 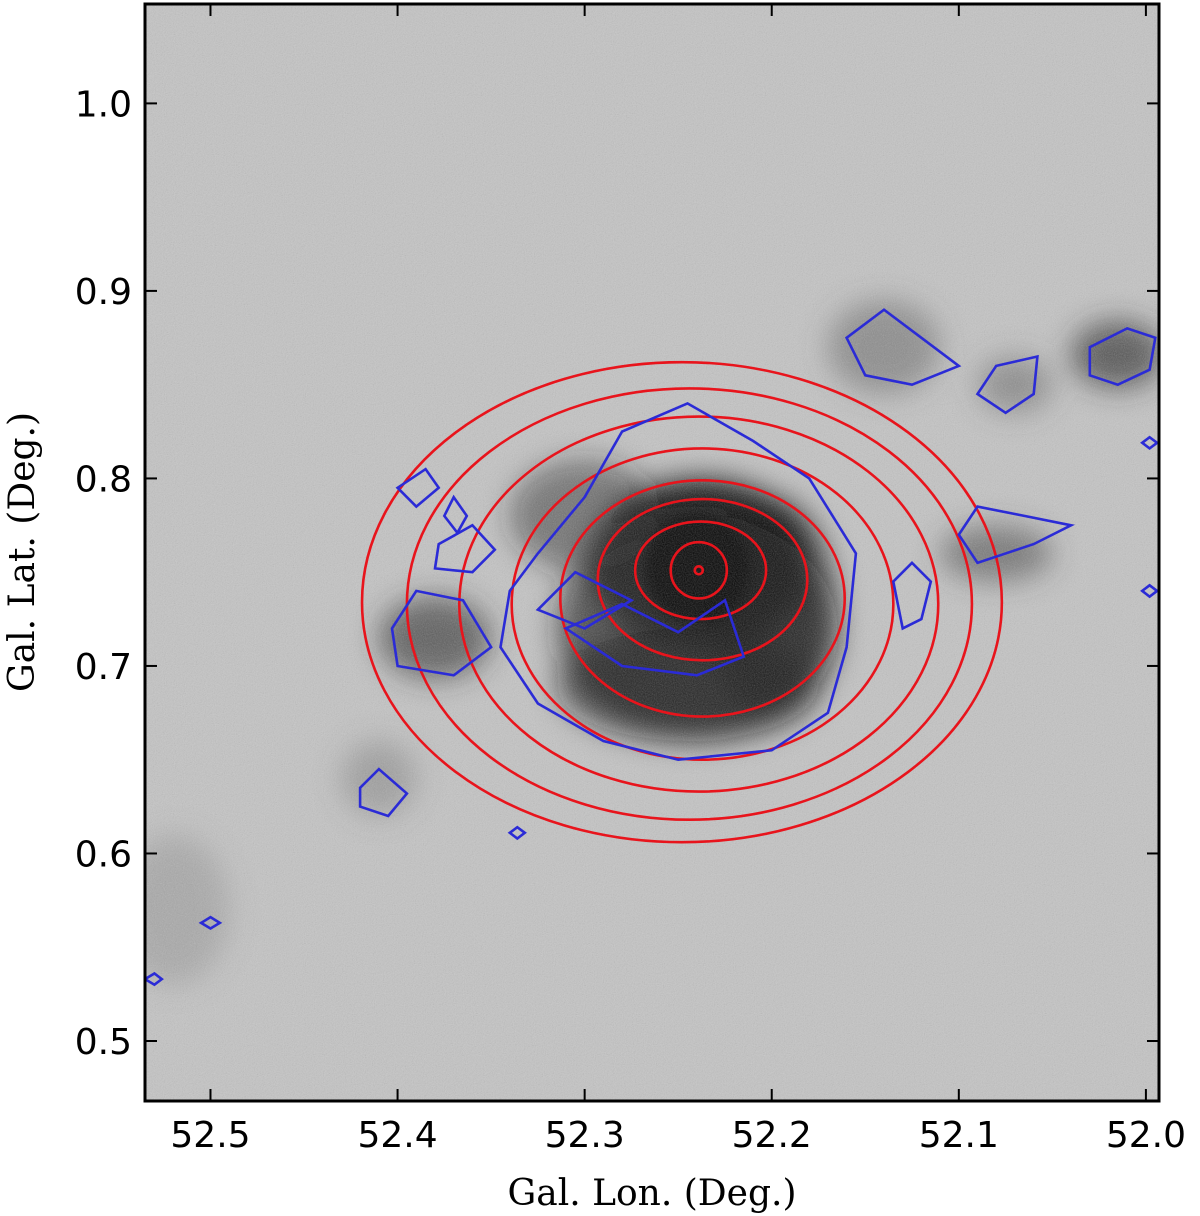 I want to click on y-tick-label: 0.7, so click(x=103, y=667).